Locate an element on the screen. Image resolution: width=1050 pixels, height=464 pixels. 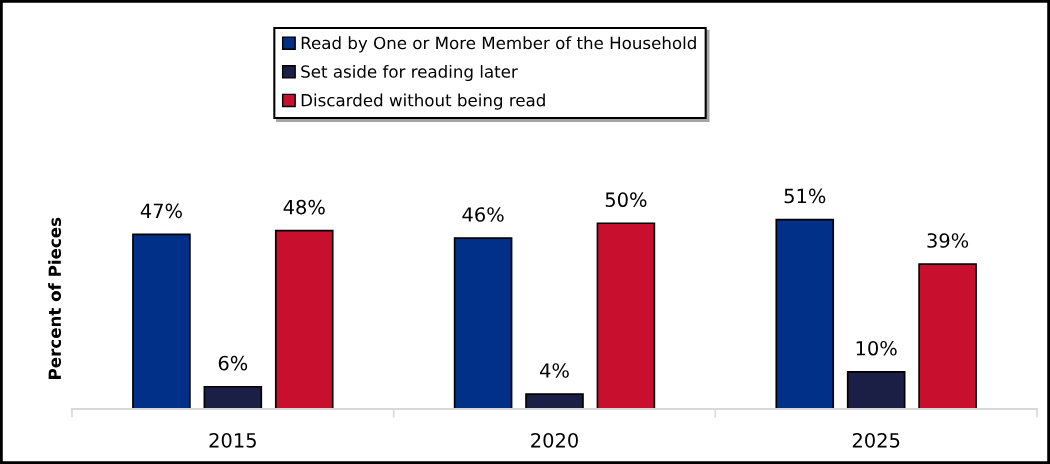
data-label: 39% is located at coordinates (948, 240).